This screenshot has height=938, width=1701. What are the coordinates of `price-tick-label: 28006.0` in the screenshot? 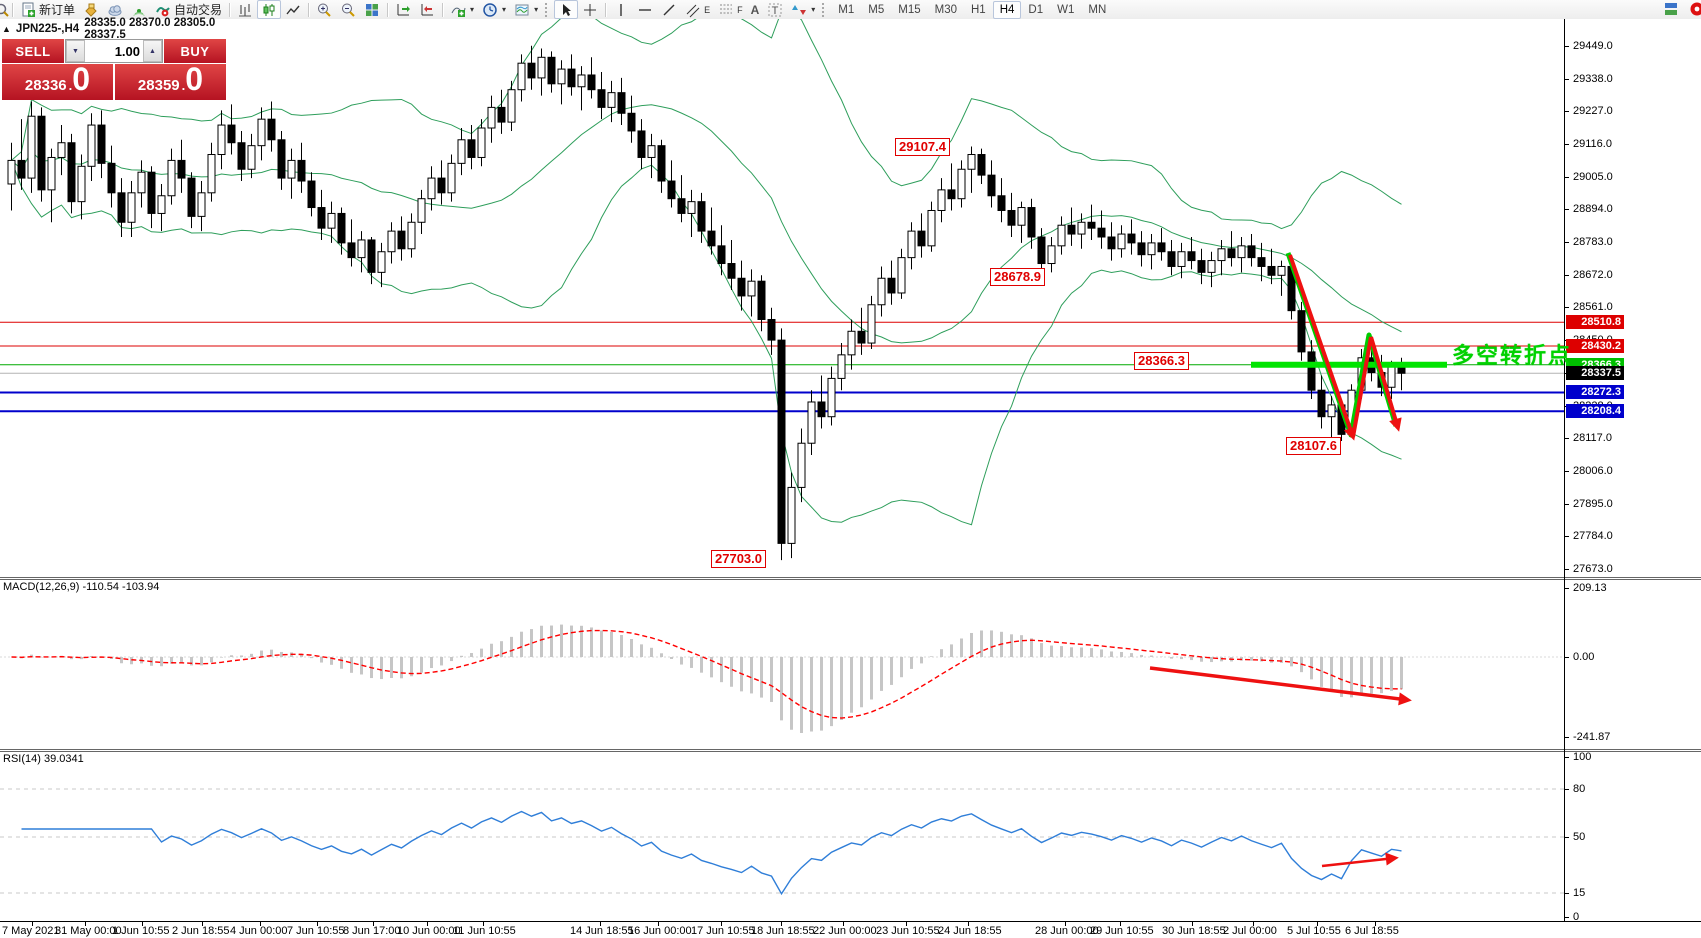 It's located at (1593, 470).